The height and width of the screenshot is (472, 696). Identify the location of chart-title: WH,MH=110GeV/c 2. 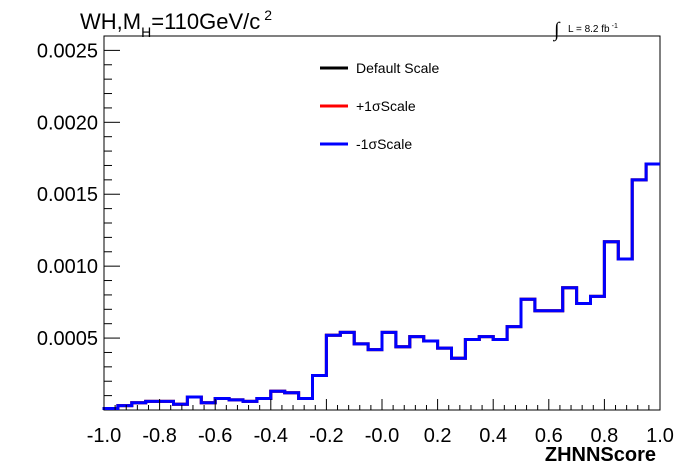
(176, 23).